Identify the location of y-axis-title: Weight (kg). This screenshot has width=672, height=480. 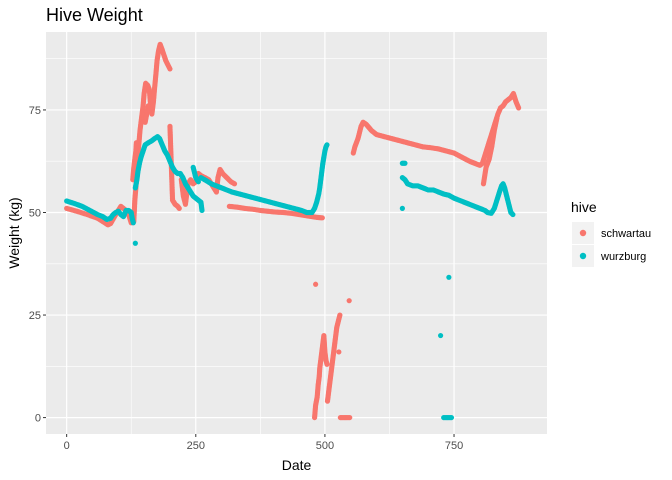
(14, 232).